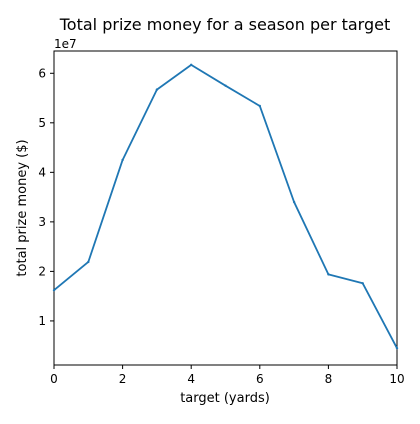 The image size is (420, 424). What do you see at coordinates (65, 44) in the screenshot?
I see `y-offset-label: 1e7` at bounding box center [65, 44].